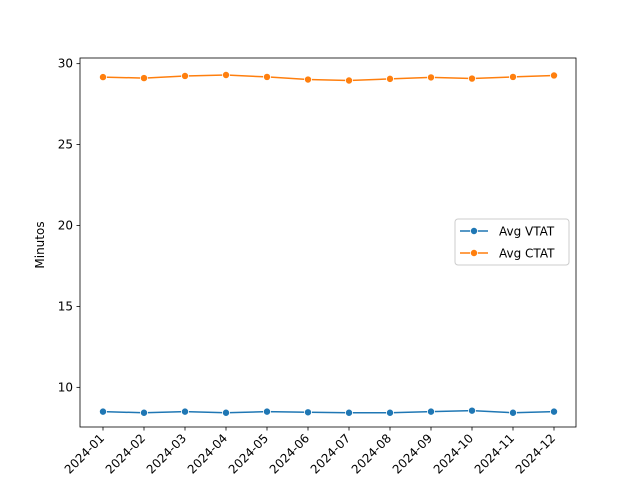  I want to click on y-tick-label: 15, so click(65, 306).